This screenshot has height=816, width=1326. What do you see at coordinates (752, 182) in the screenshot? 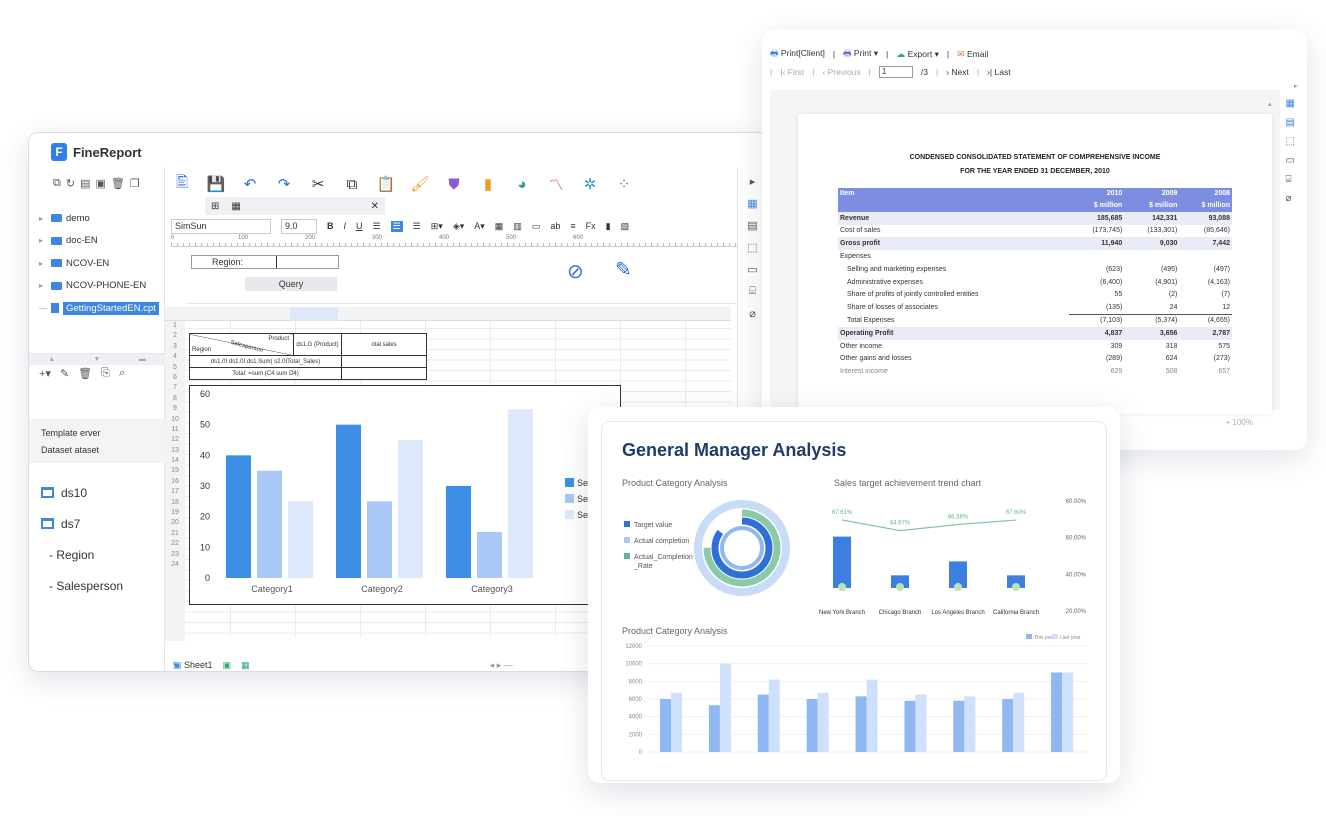
I see `expand-icon: ▸` at bounding box center [752, 182].